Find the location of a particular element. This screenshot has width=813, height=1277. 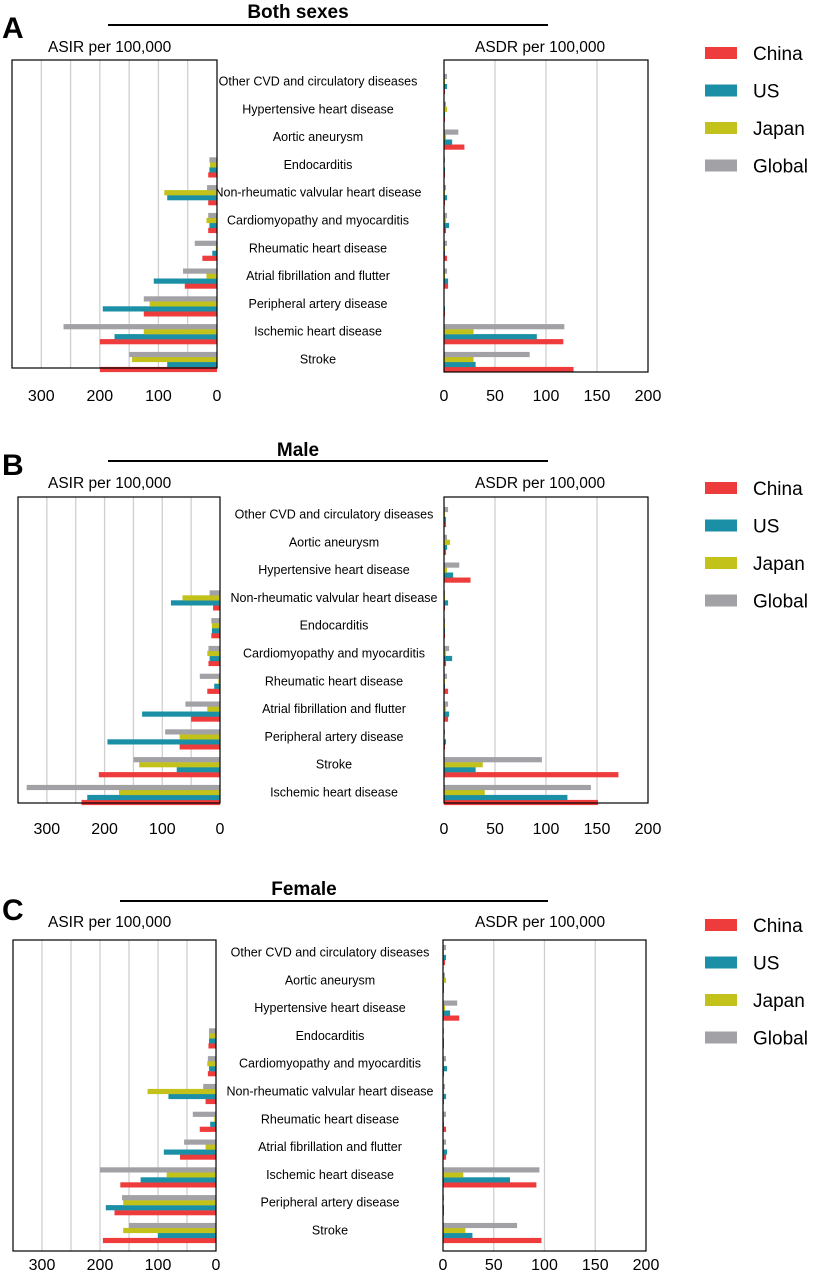

asdr-axis-label: ASDR per 100,000 is located at coordinates (540, 922).